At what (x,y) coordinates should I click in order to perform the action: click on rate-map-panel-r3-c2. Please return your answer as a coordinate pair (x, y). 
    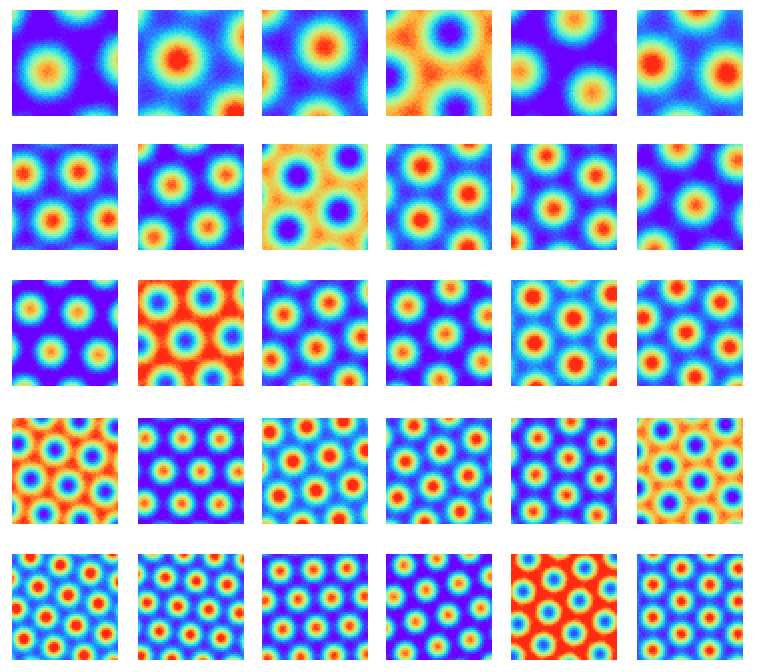
    Looking at the image, I should click on (191, 333).